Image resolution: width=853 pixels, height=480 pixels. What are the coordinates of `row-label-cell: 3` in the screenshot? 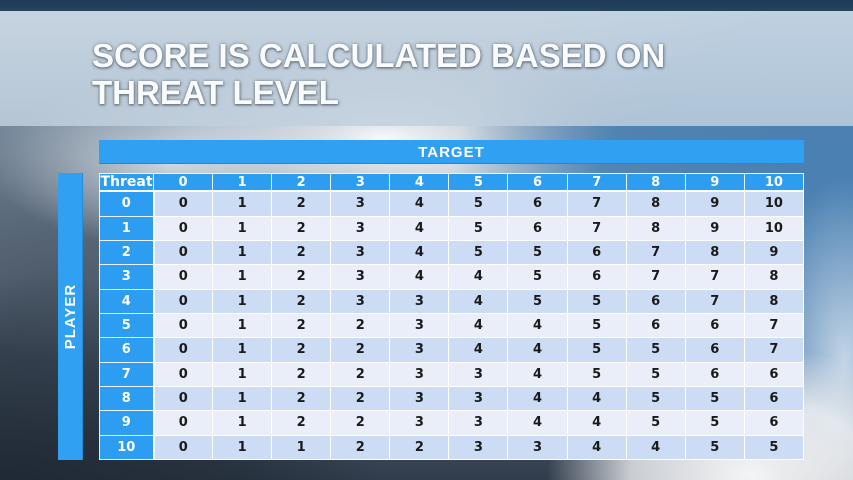 It's located at (127, 277).